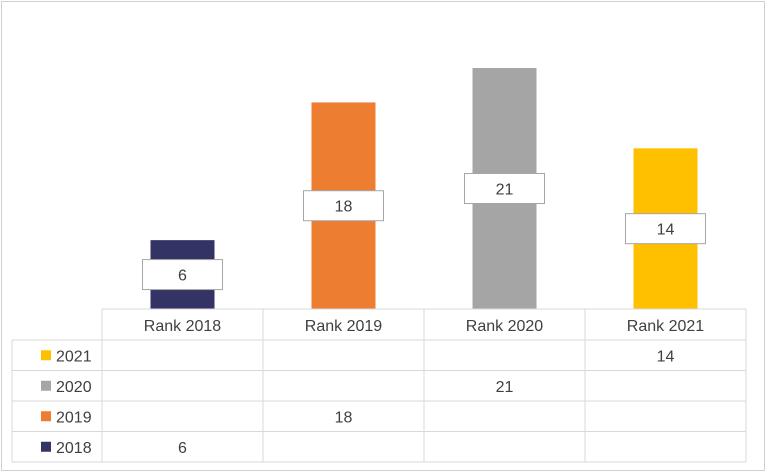  I want to click on data-label: 14, so click(666, 230).